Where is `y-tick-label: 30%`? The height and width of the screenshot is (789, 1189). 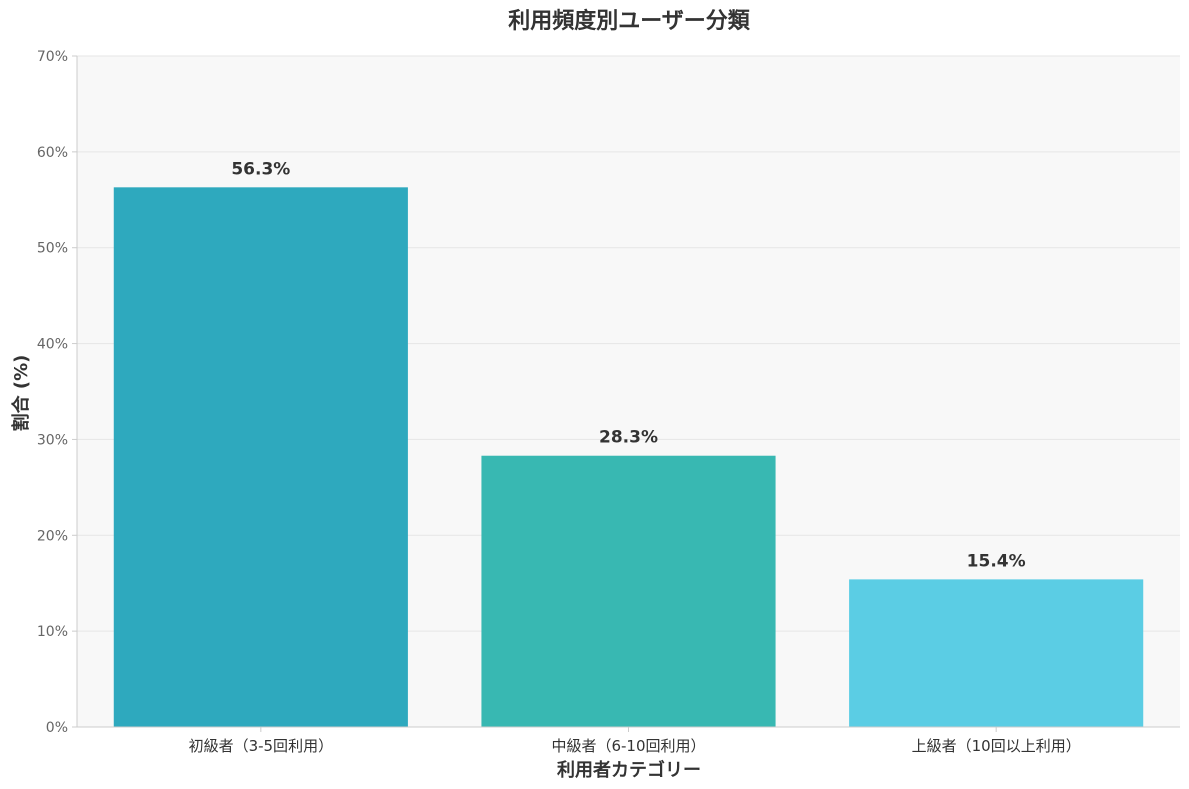
y-tick-label: 30% is located at coordinates (52, 440).